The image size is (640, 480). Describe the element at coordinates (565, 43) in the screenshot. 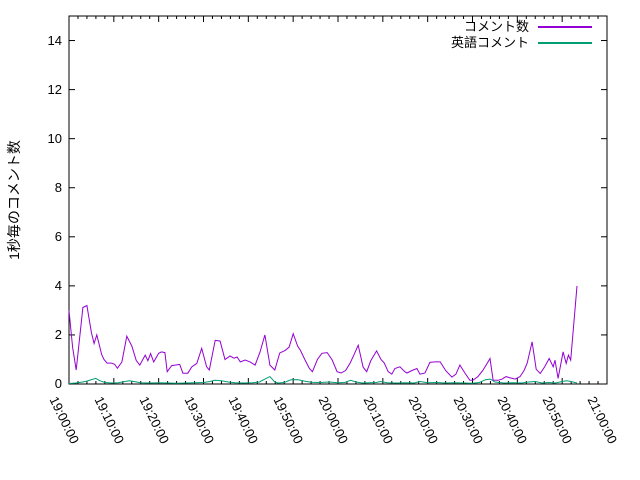

I see `legend-line-english-comments-icon` at that location.